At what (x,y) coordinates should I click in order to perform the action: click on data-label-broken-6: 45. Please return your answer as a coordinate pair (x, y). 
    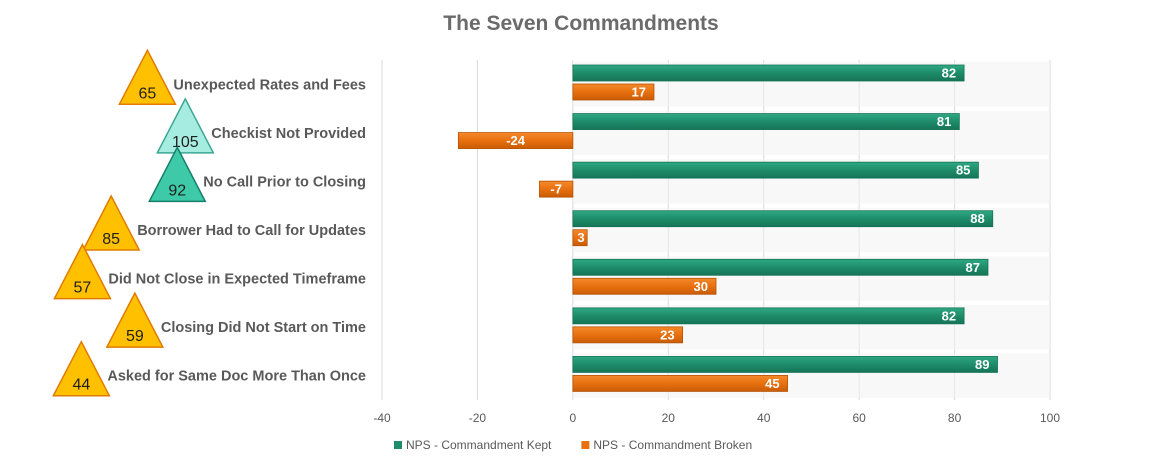
    Looking at the image, I should click on (772, 383).